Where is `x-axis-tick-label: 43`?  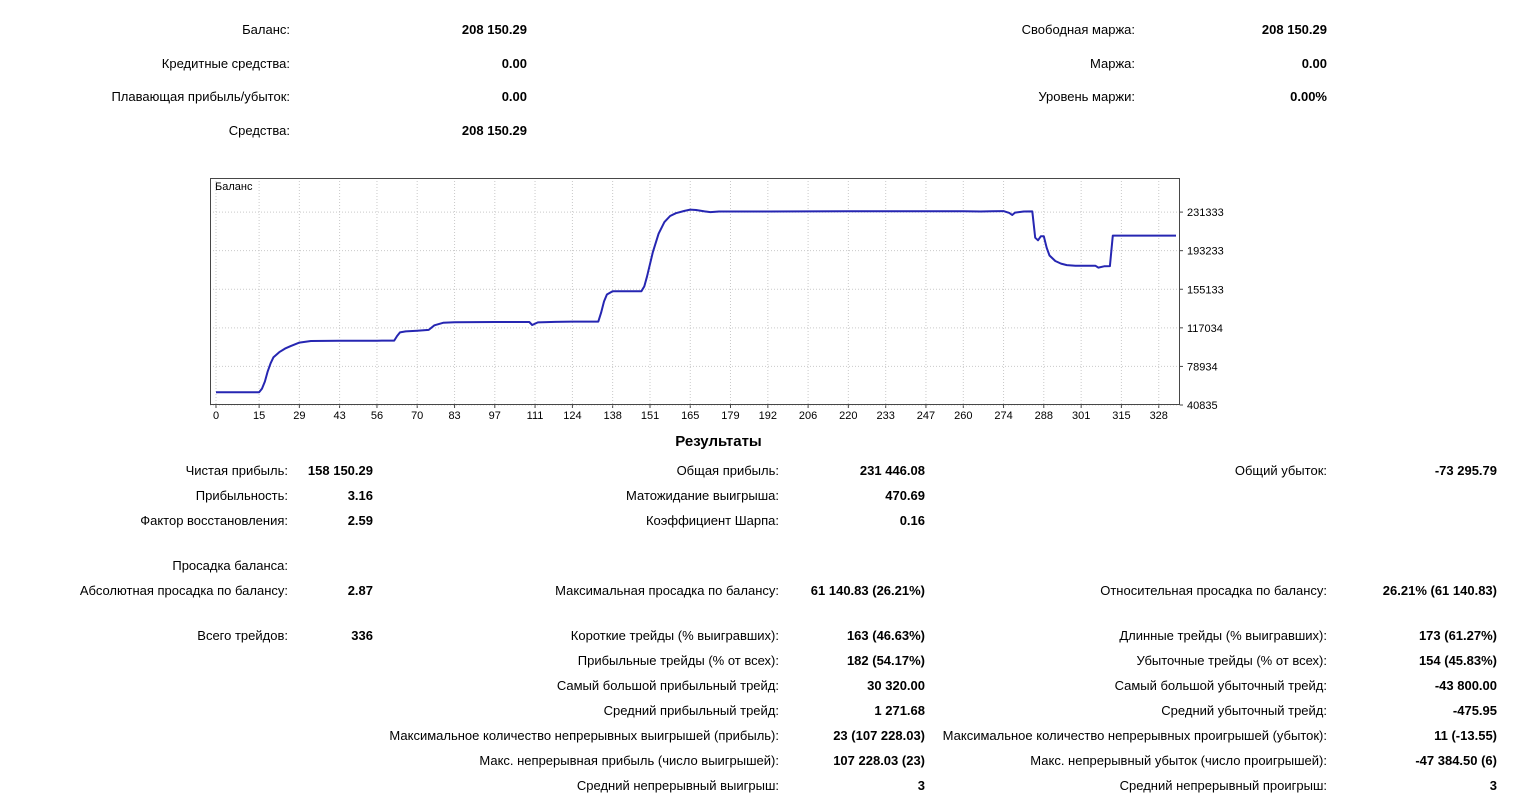 x-axis-tick-label: 43 is located at coordinates (339, 416).